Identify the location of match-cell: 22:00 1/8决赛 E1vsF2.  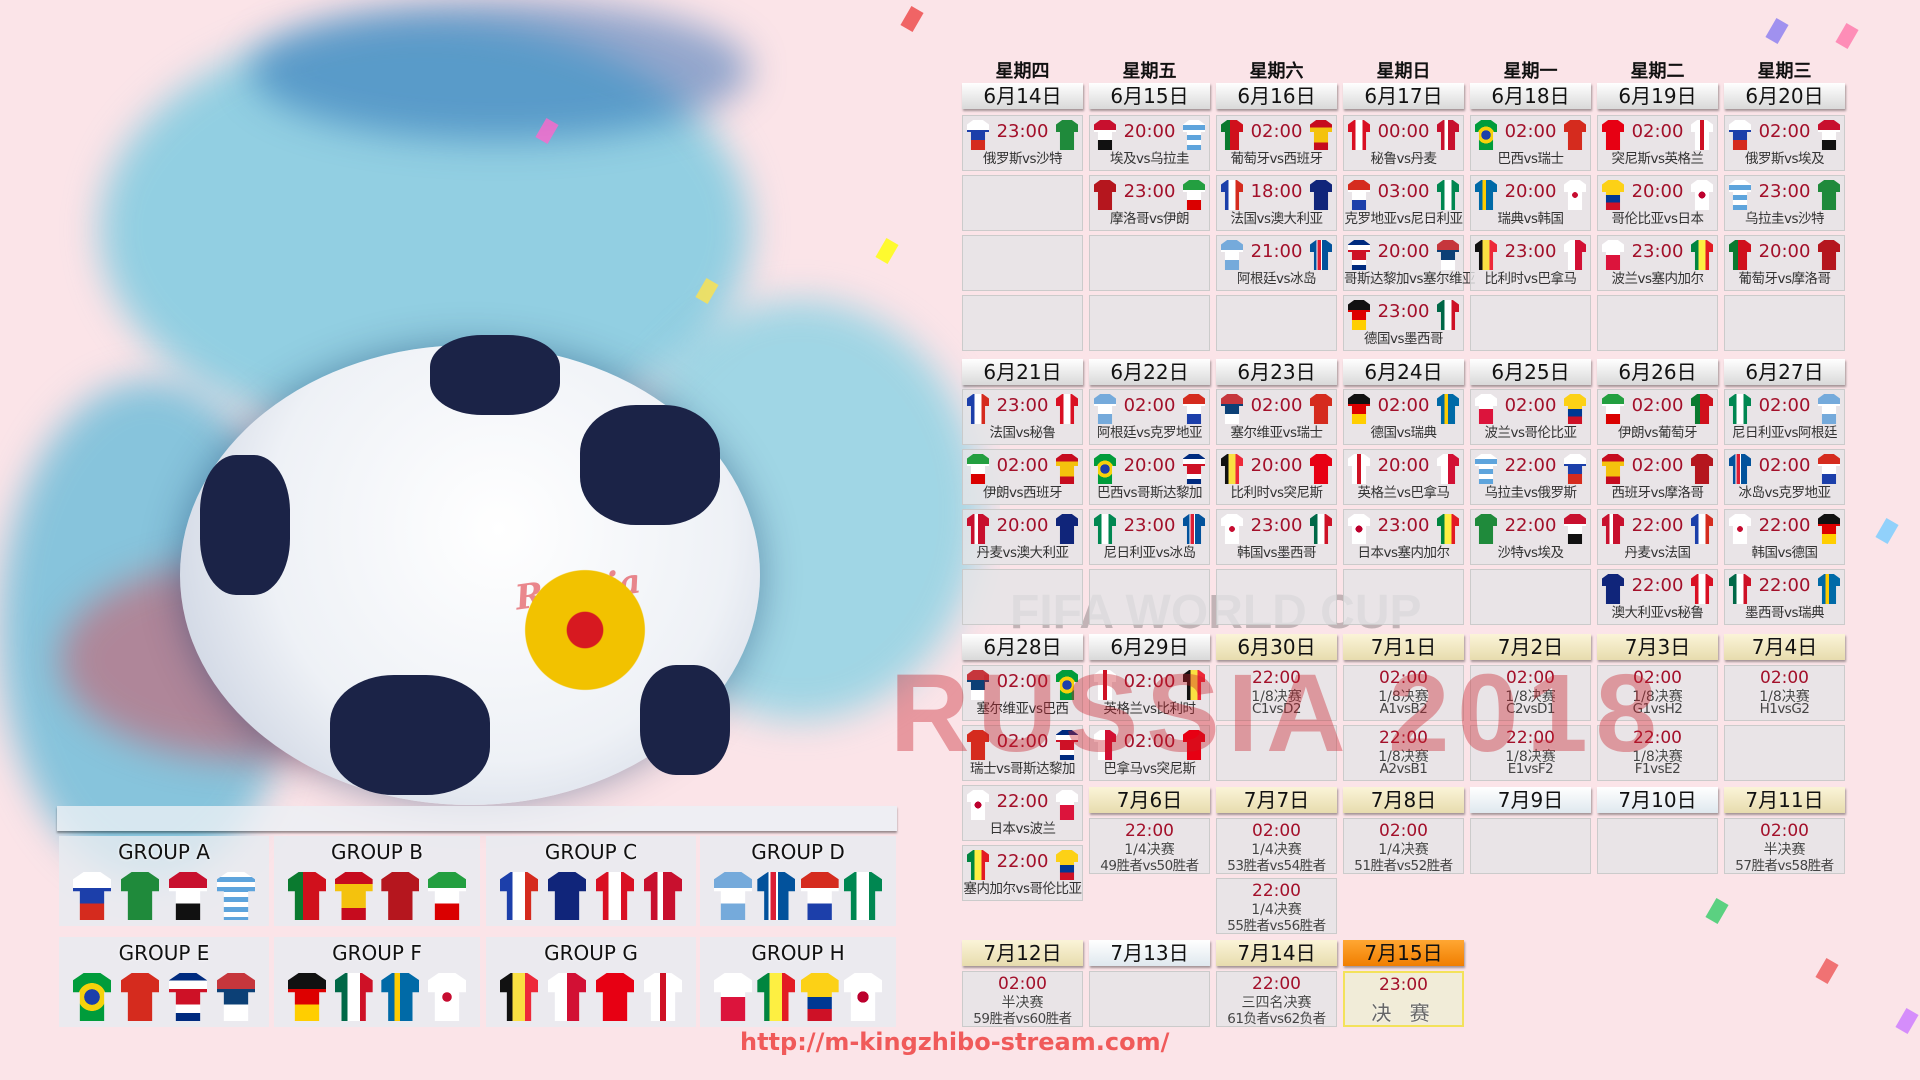
(1530, 753).